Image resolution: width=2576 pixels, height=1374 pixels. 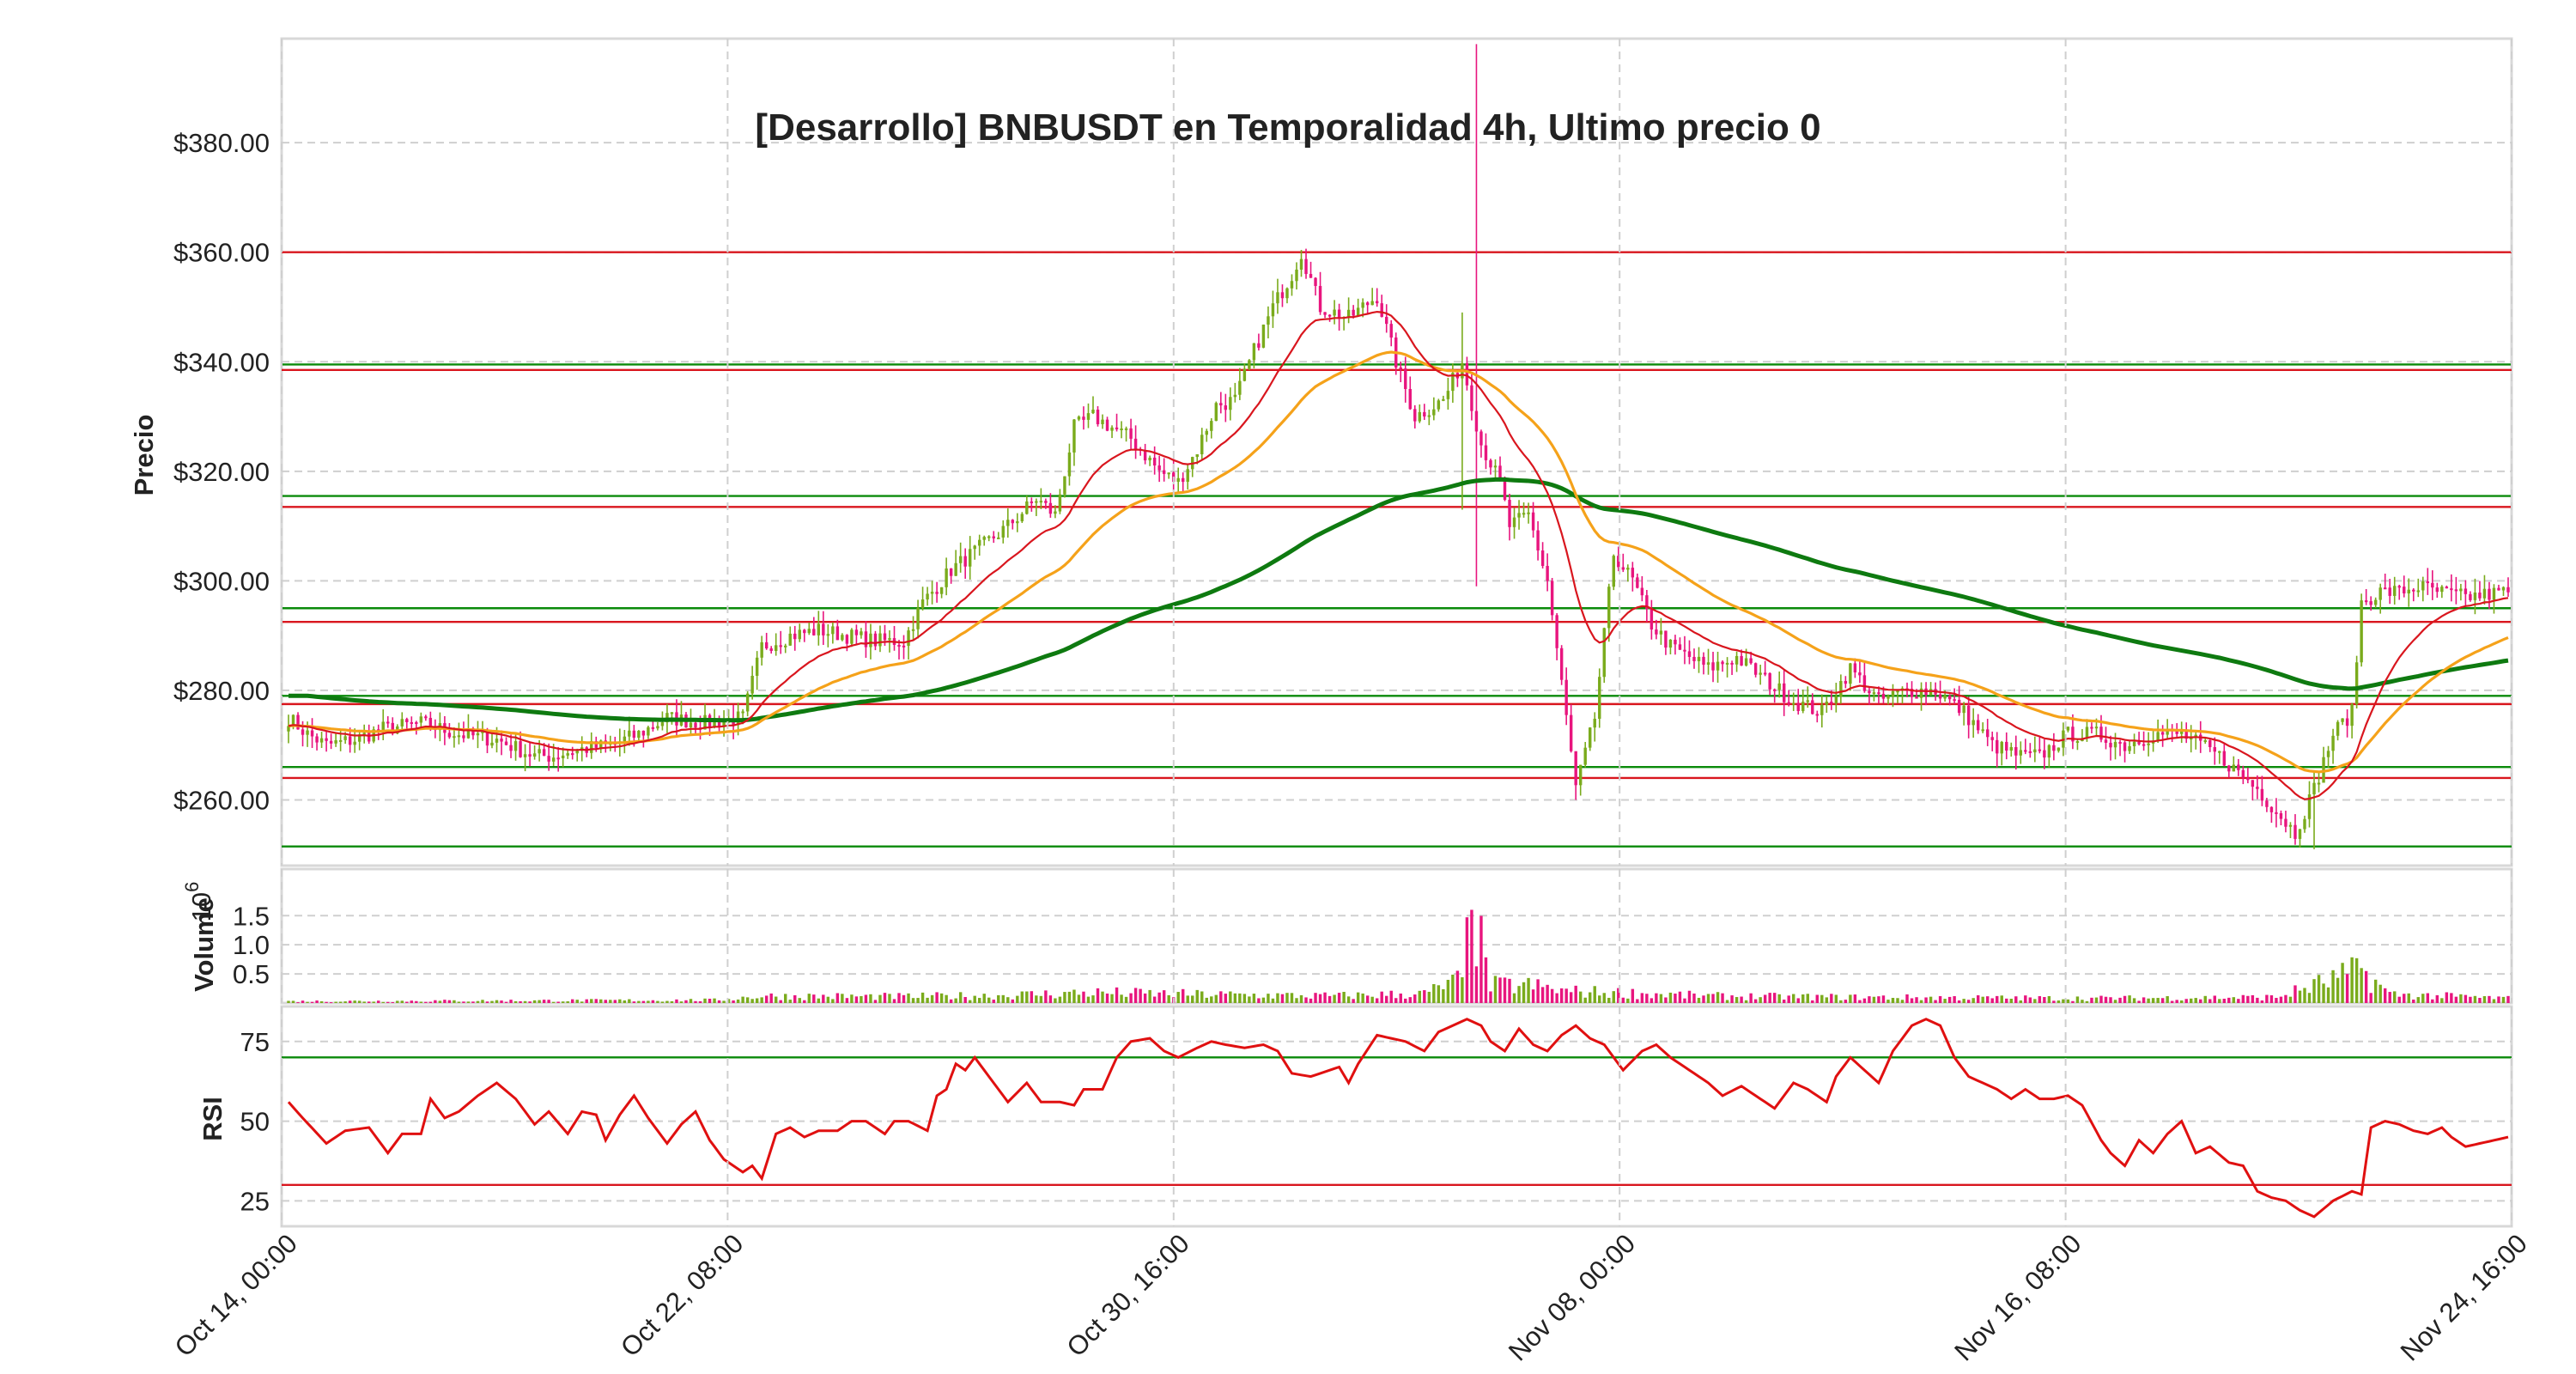 What do you see at coordinates (1396, 1116) in the screenshot?
I see `rsi-plot-frame` at bounding box center [1396, 1116].